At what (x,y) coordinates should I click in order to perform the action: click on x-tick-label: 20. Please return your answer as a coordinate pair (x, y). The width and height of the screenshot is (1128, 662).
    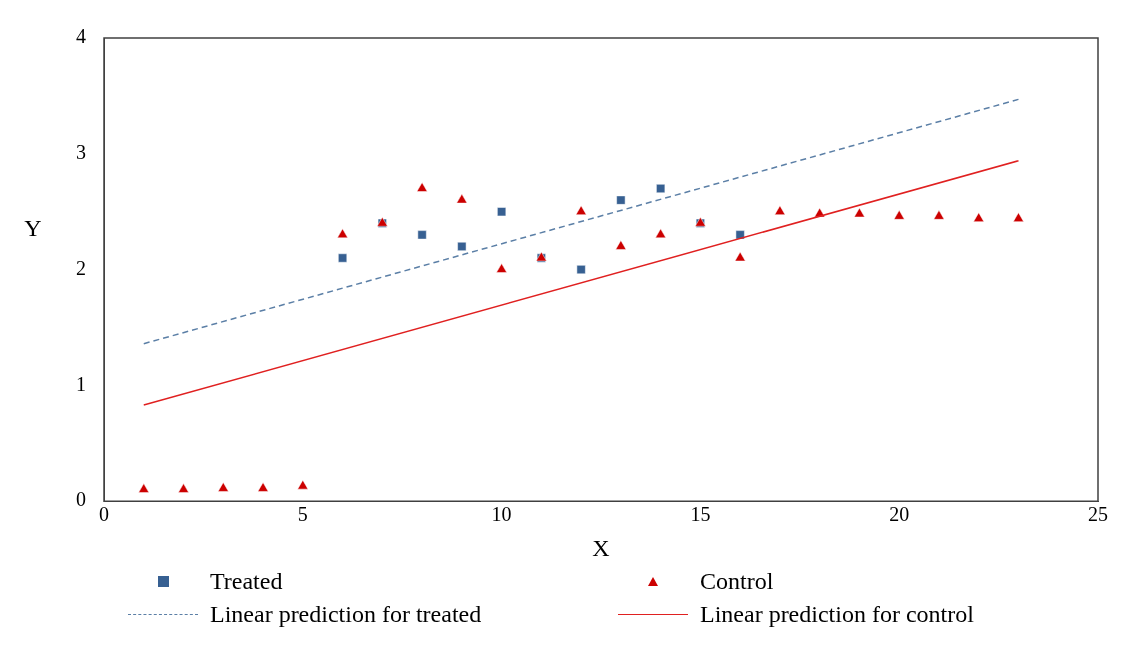
    Looking at the image, I should click on (899, 514).